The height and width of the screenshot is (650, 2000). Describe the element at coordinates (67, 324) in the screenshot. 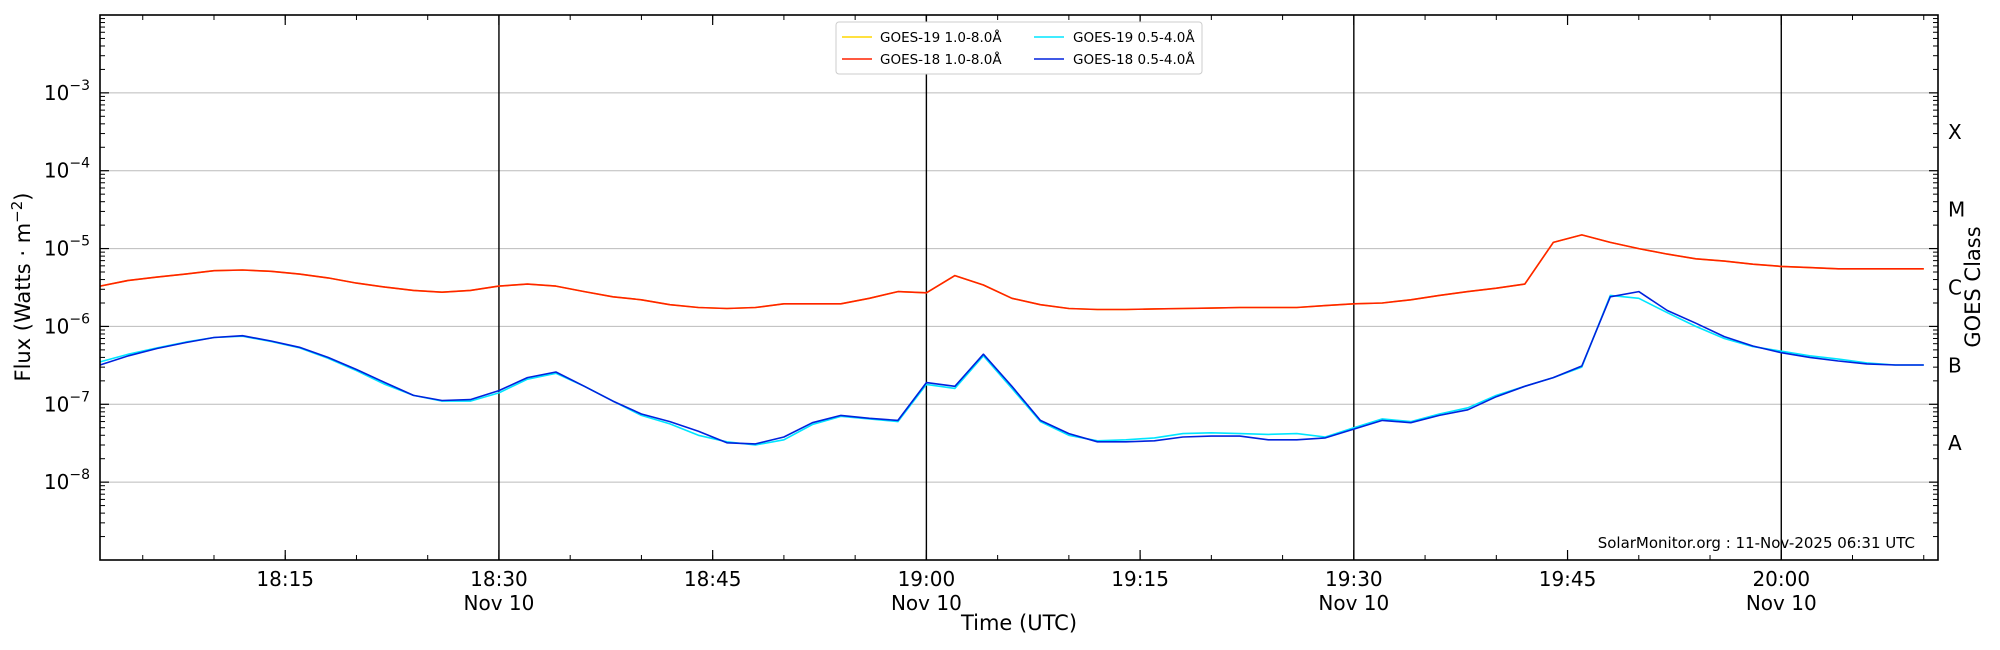

I see `y-tick-label: 10⁻⁶` at that location.